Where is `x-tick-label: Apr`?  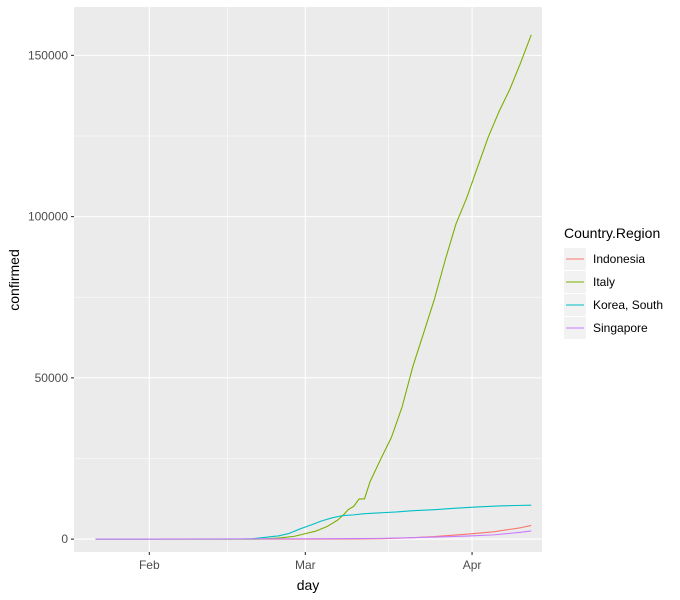 x-tick-label: Apr is located at coordinates (472, 565).